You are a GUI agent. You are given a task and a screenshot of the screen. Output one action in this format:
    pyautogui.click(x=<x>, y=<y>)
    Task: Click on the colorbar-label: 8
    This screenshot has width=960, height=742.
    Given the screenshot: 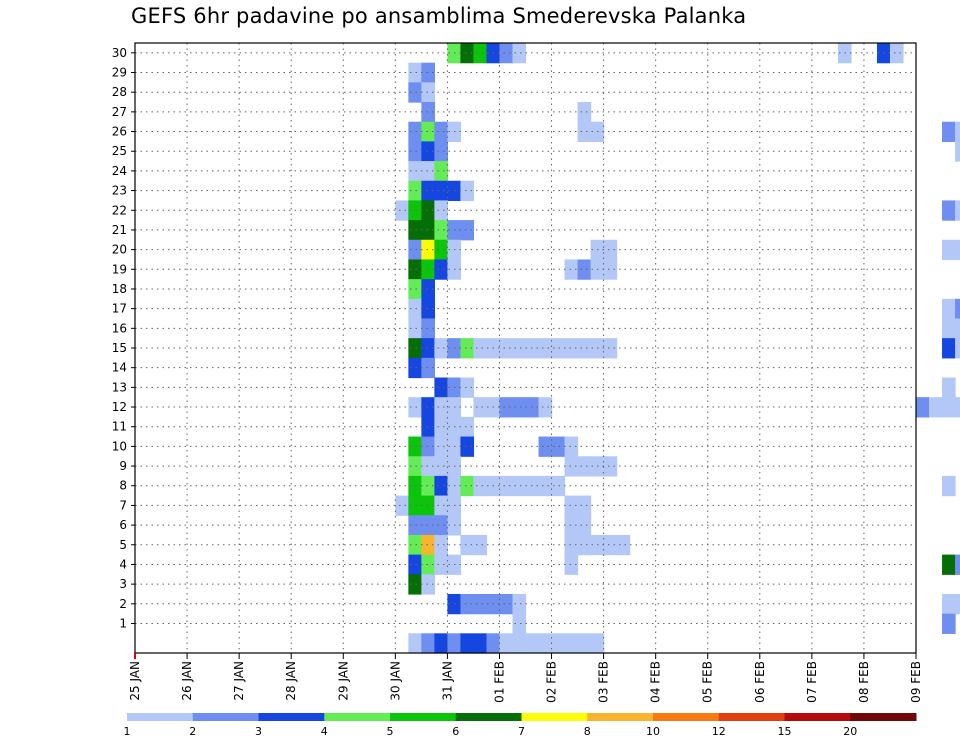 What is the action you would take?
    pyautogui.click(x=587, y=731)
    